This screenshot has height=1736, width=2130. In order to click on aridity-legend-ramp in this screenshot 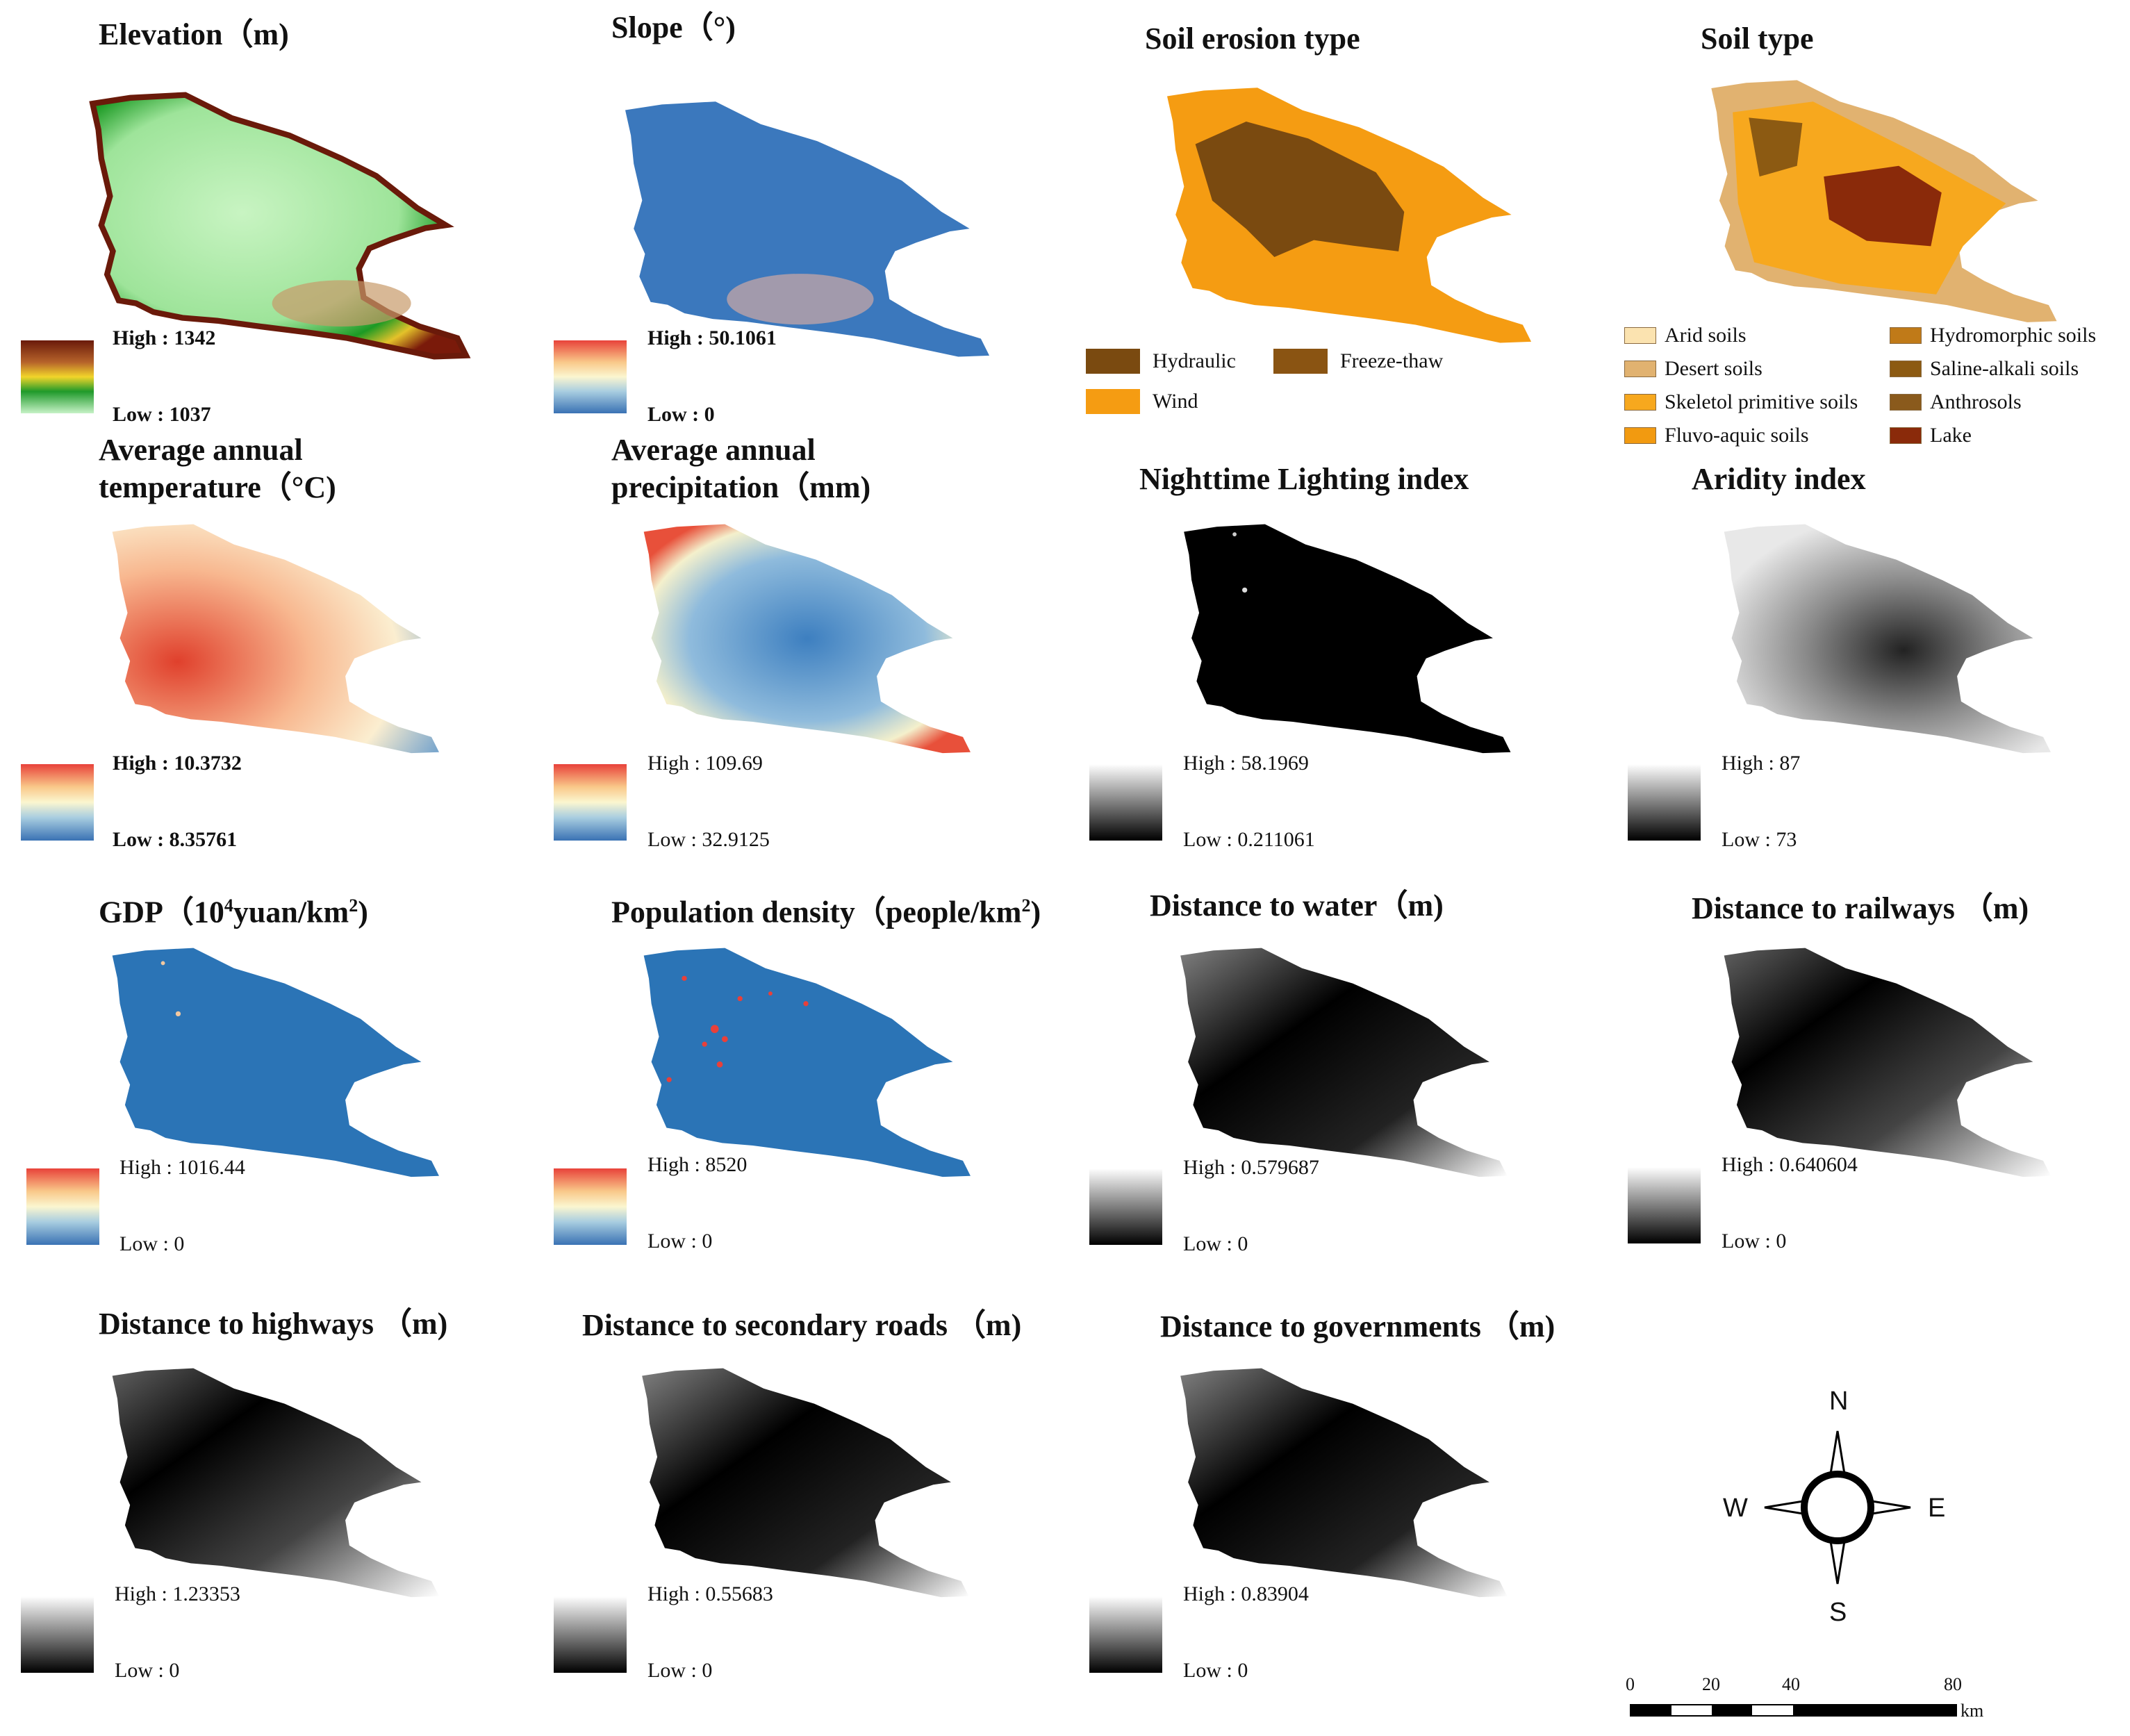, I will do `click(1665, 802)`.